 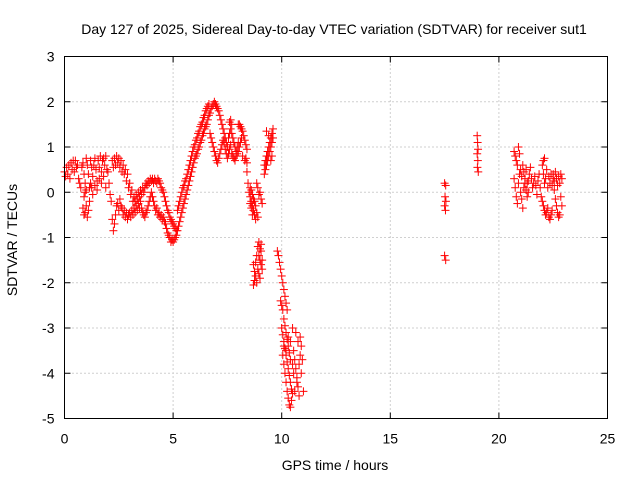 I want to click on y-axis-title: SDTVAR / TECUs, so click(x=12, y=240).